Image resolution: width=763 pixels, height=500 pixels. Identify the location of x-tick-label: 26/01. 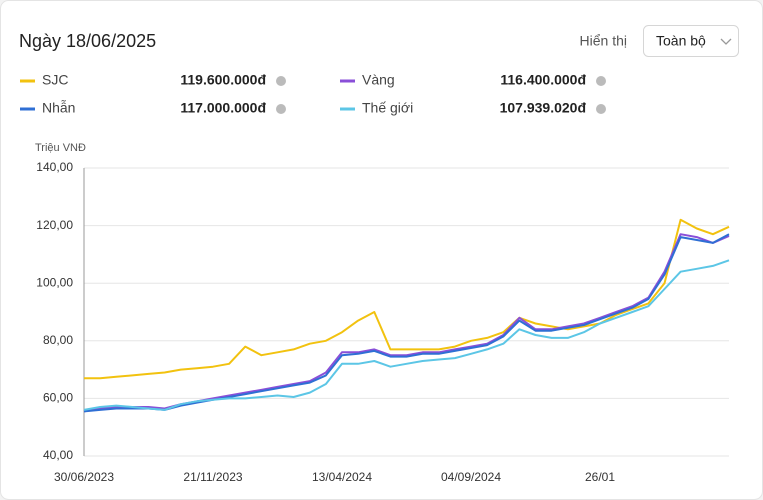
(600, 477).